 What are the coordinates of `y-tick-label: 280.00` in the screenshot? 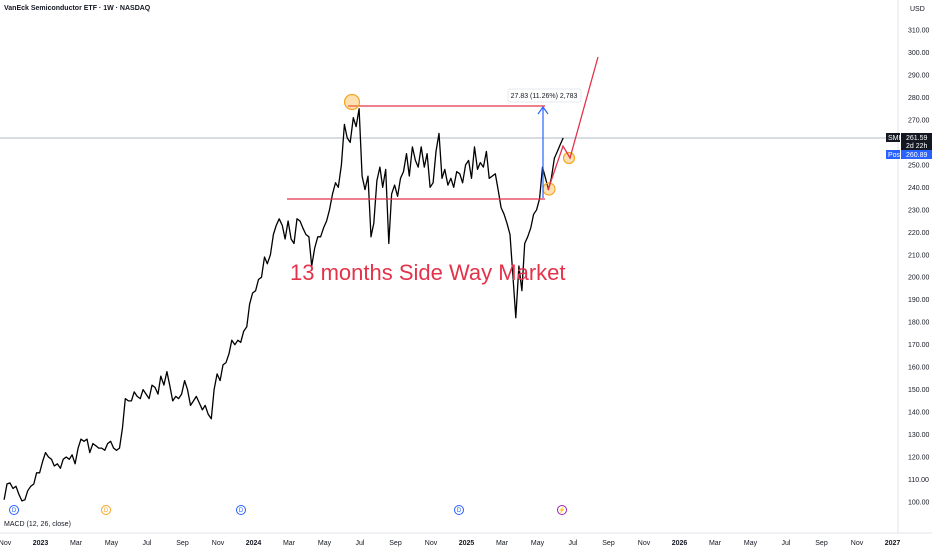 It's located at (919, 98).